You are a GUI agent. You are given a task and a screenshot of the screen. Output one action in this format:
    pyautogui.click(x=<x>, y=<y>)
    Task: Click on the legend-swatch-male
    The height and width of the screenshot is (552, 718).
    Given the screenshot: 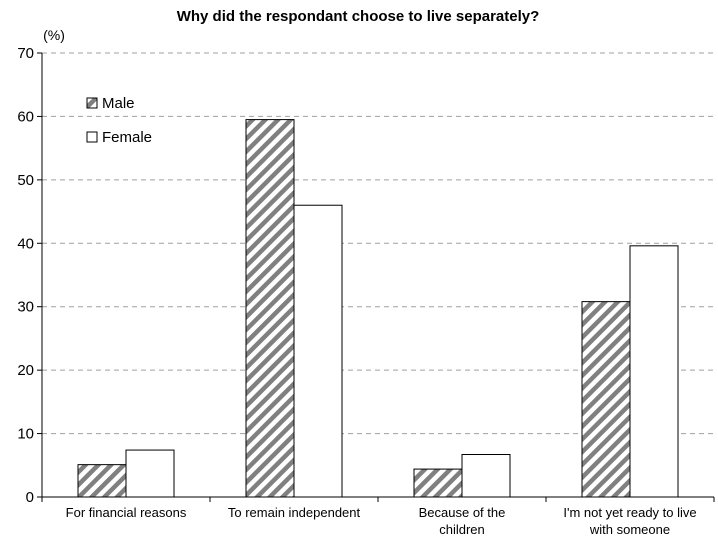 What is the action you would take?
    pyautogui.click(x=92, y=103)
    